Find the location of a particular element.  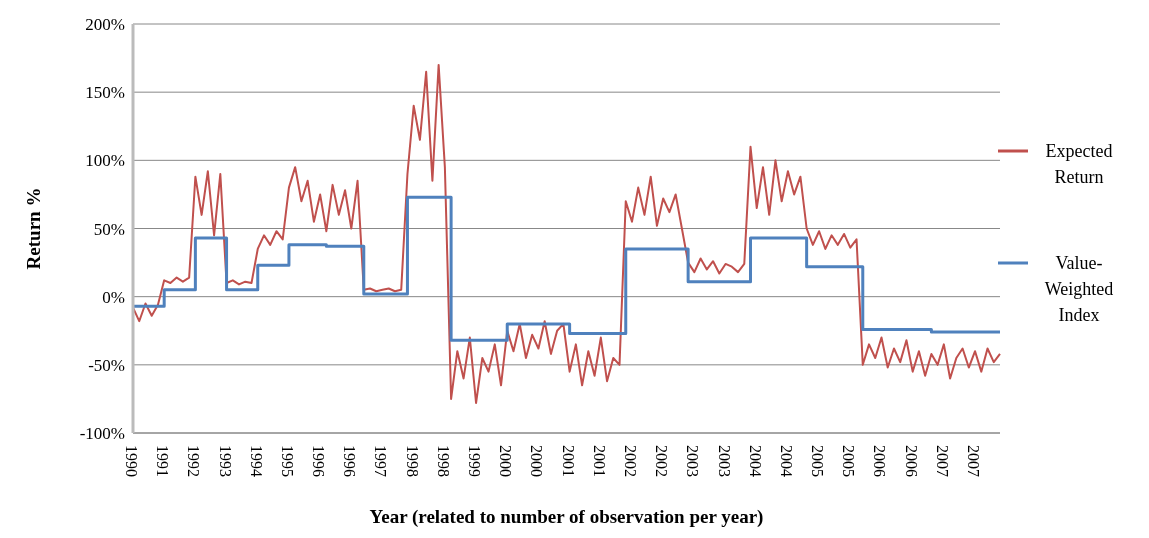

y-tick-label: 100% is located at coordinates (105, 161).